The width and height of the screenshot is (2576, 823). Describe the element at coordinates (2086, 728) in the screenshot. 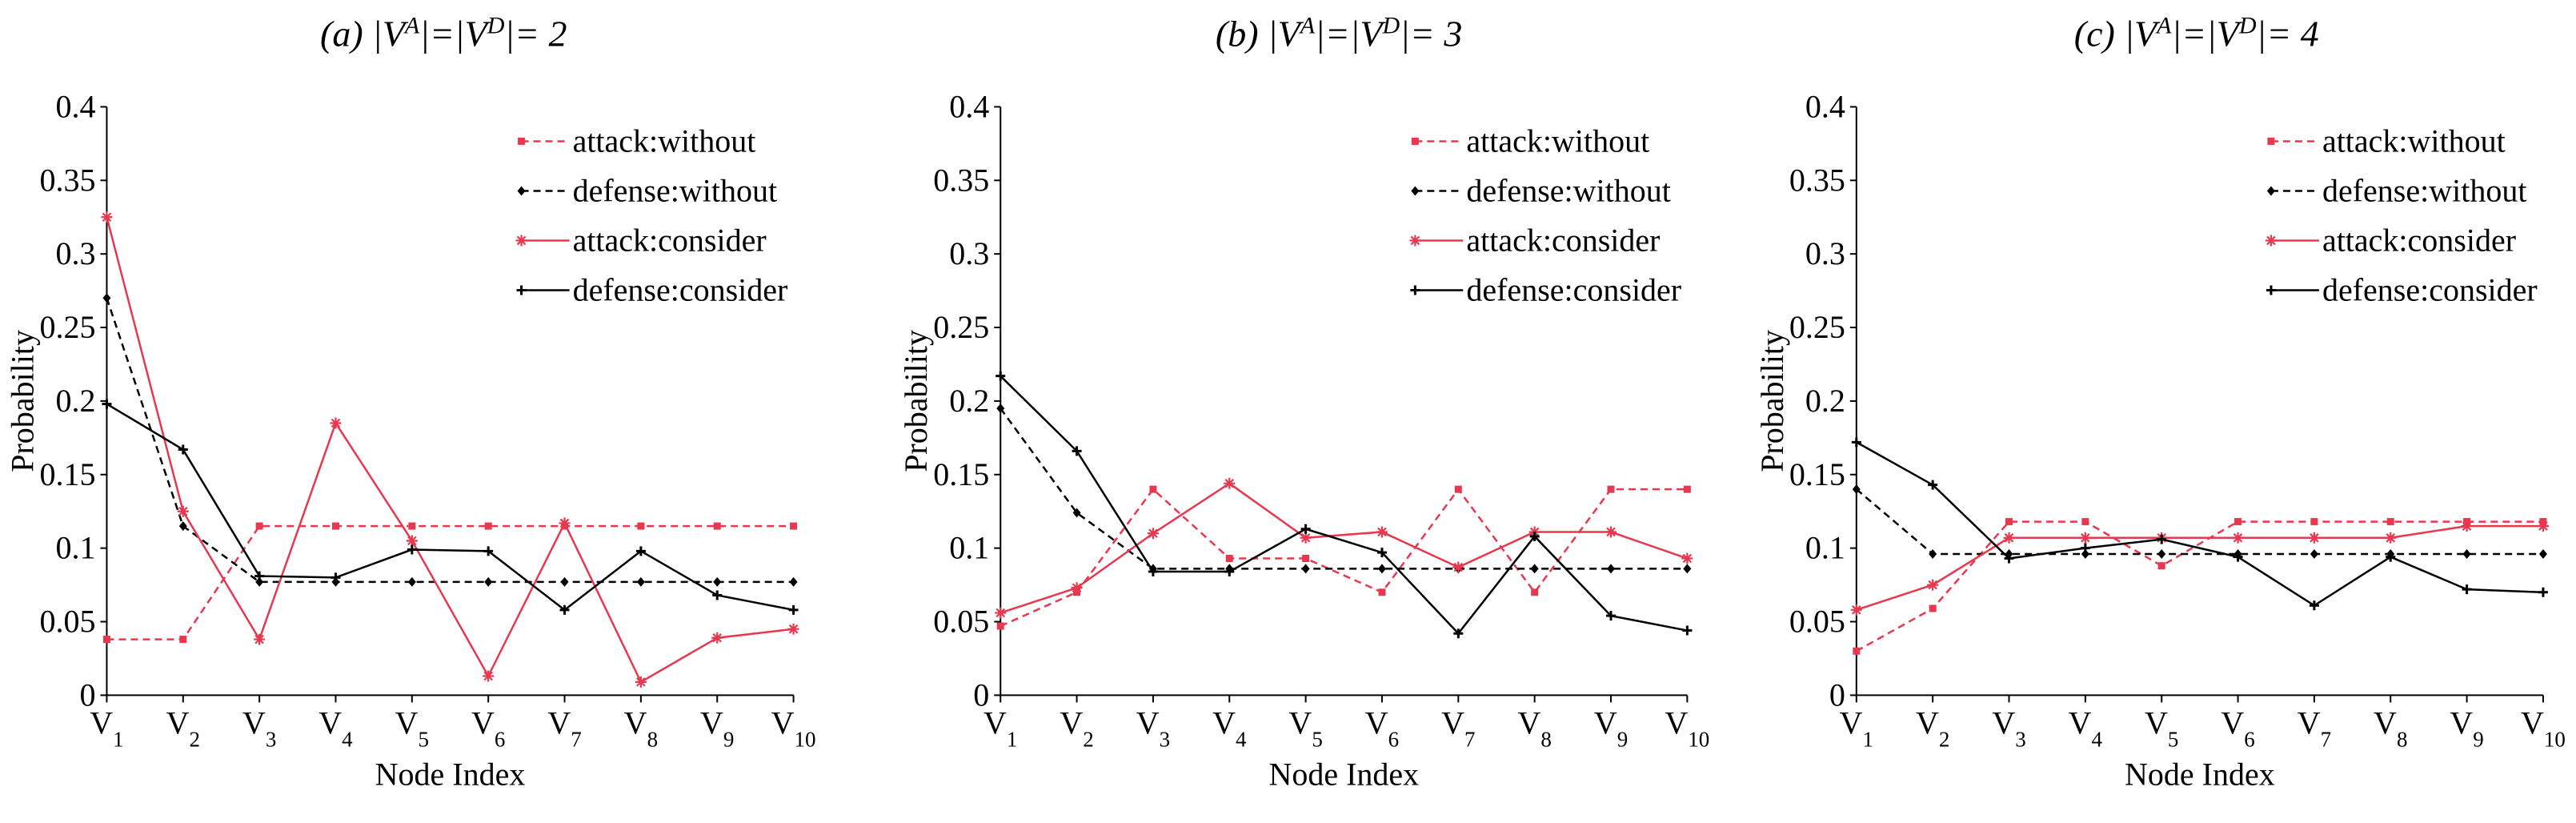

I see `x-tick-label: V4` at that location.